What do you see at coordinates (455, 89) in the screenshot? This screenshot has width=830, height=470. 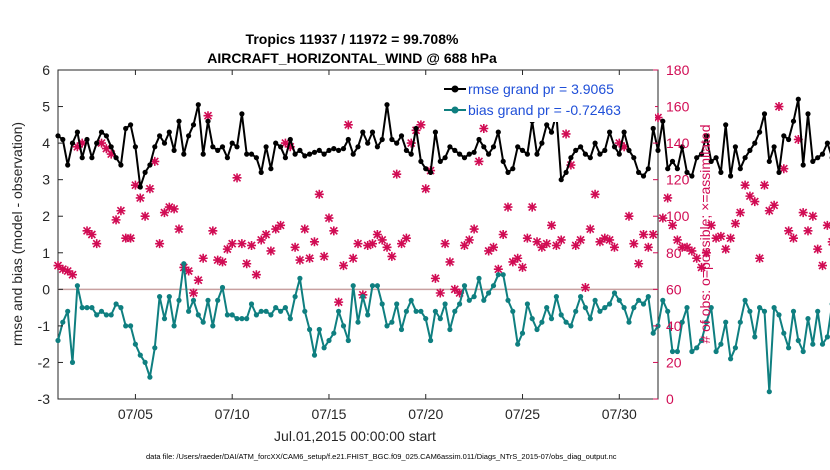 I see `legend-rmse-marker` at bounding box center [455, 89].